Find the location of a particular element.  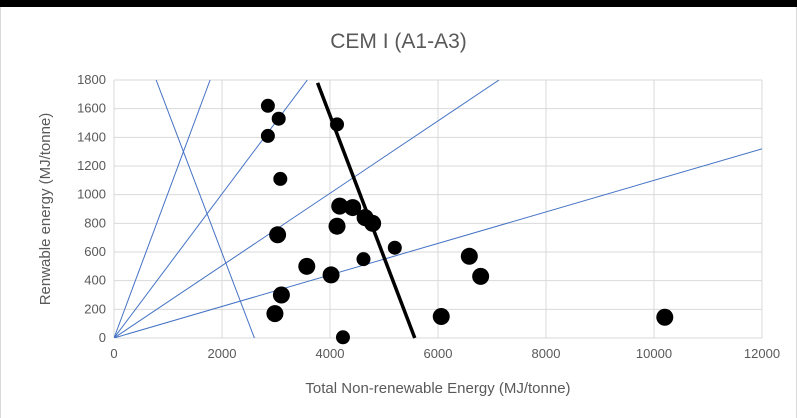

x-tick-label: 0 is located at coordinates (113, 353).